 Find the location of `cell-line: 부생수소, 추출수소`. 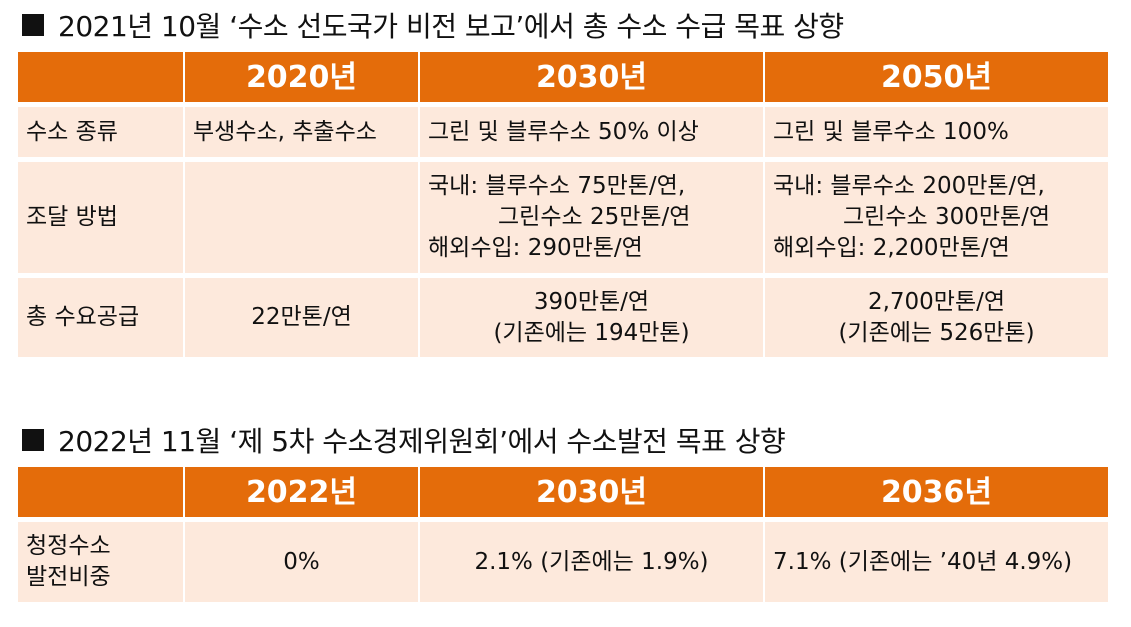

cell-line: 부생수소, 추출수소 is located at coordinates (285, 131).